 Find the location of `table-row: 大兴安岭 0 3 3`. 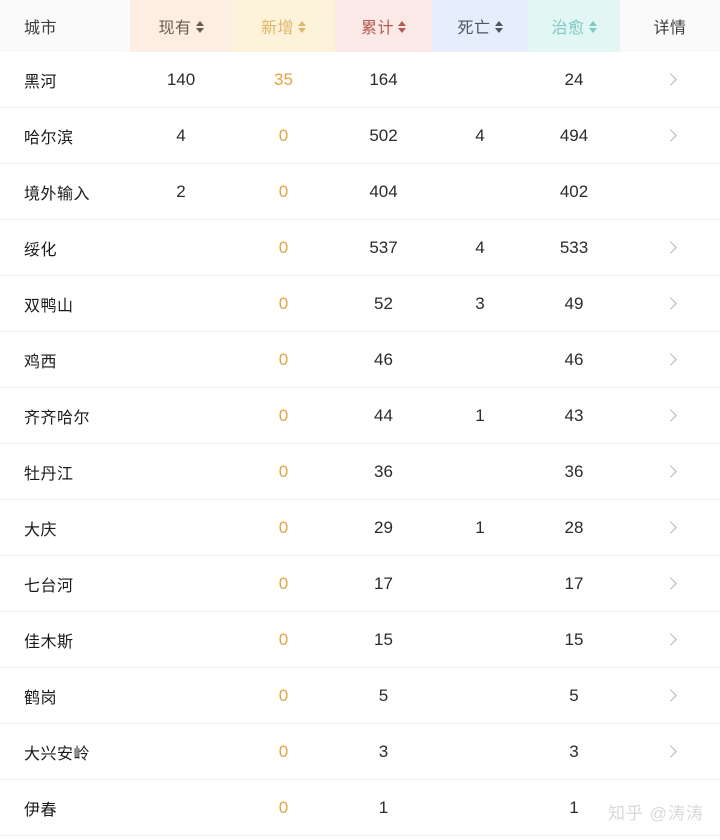

table-row: 大兴安岭 0 3 3 is located at coordinates (360, 752).